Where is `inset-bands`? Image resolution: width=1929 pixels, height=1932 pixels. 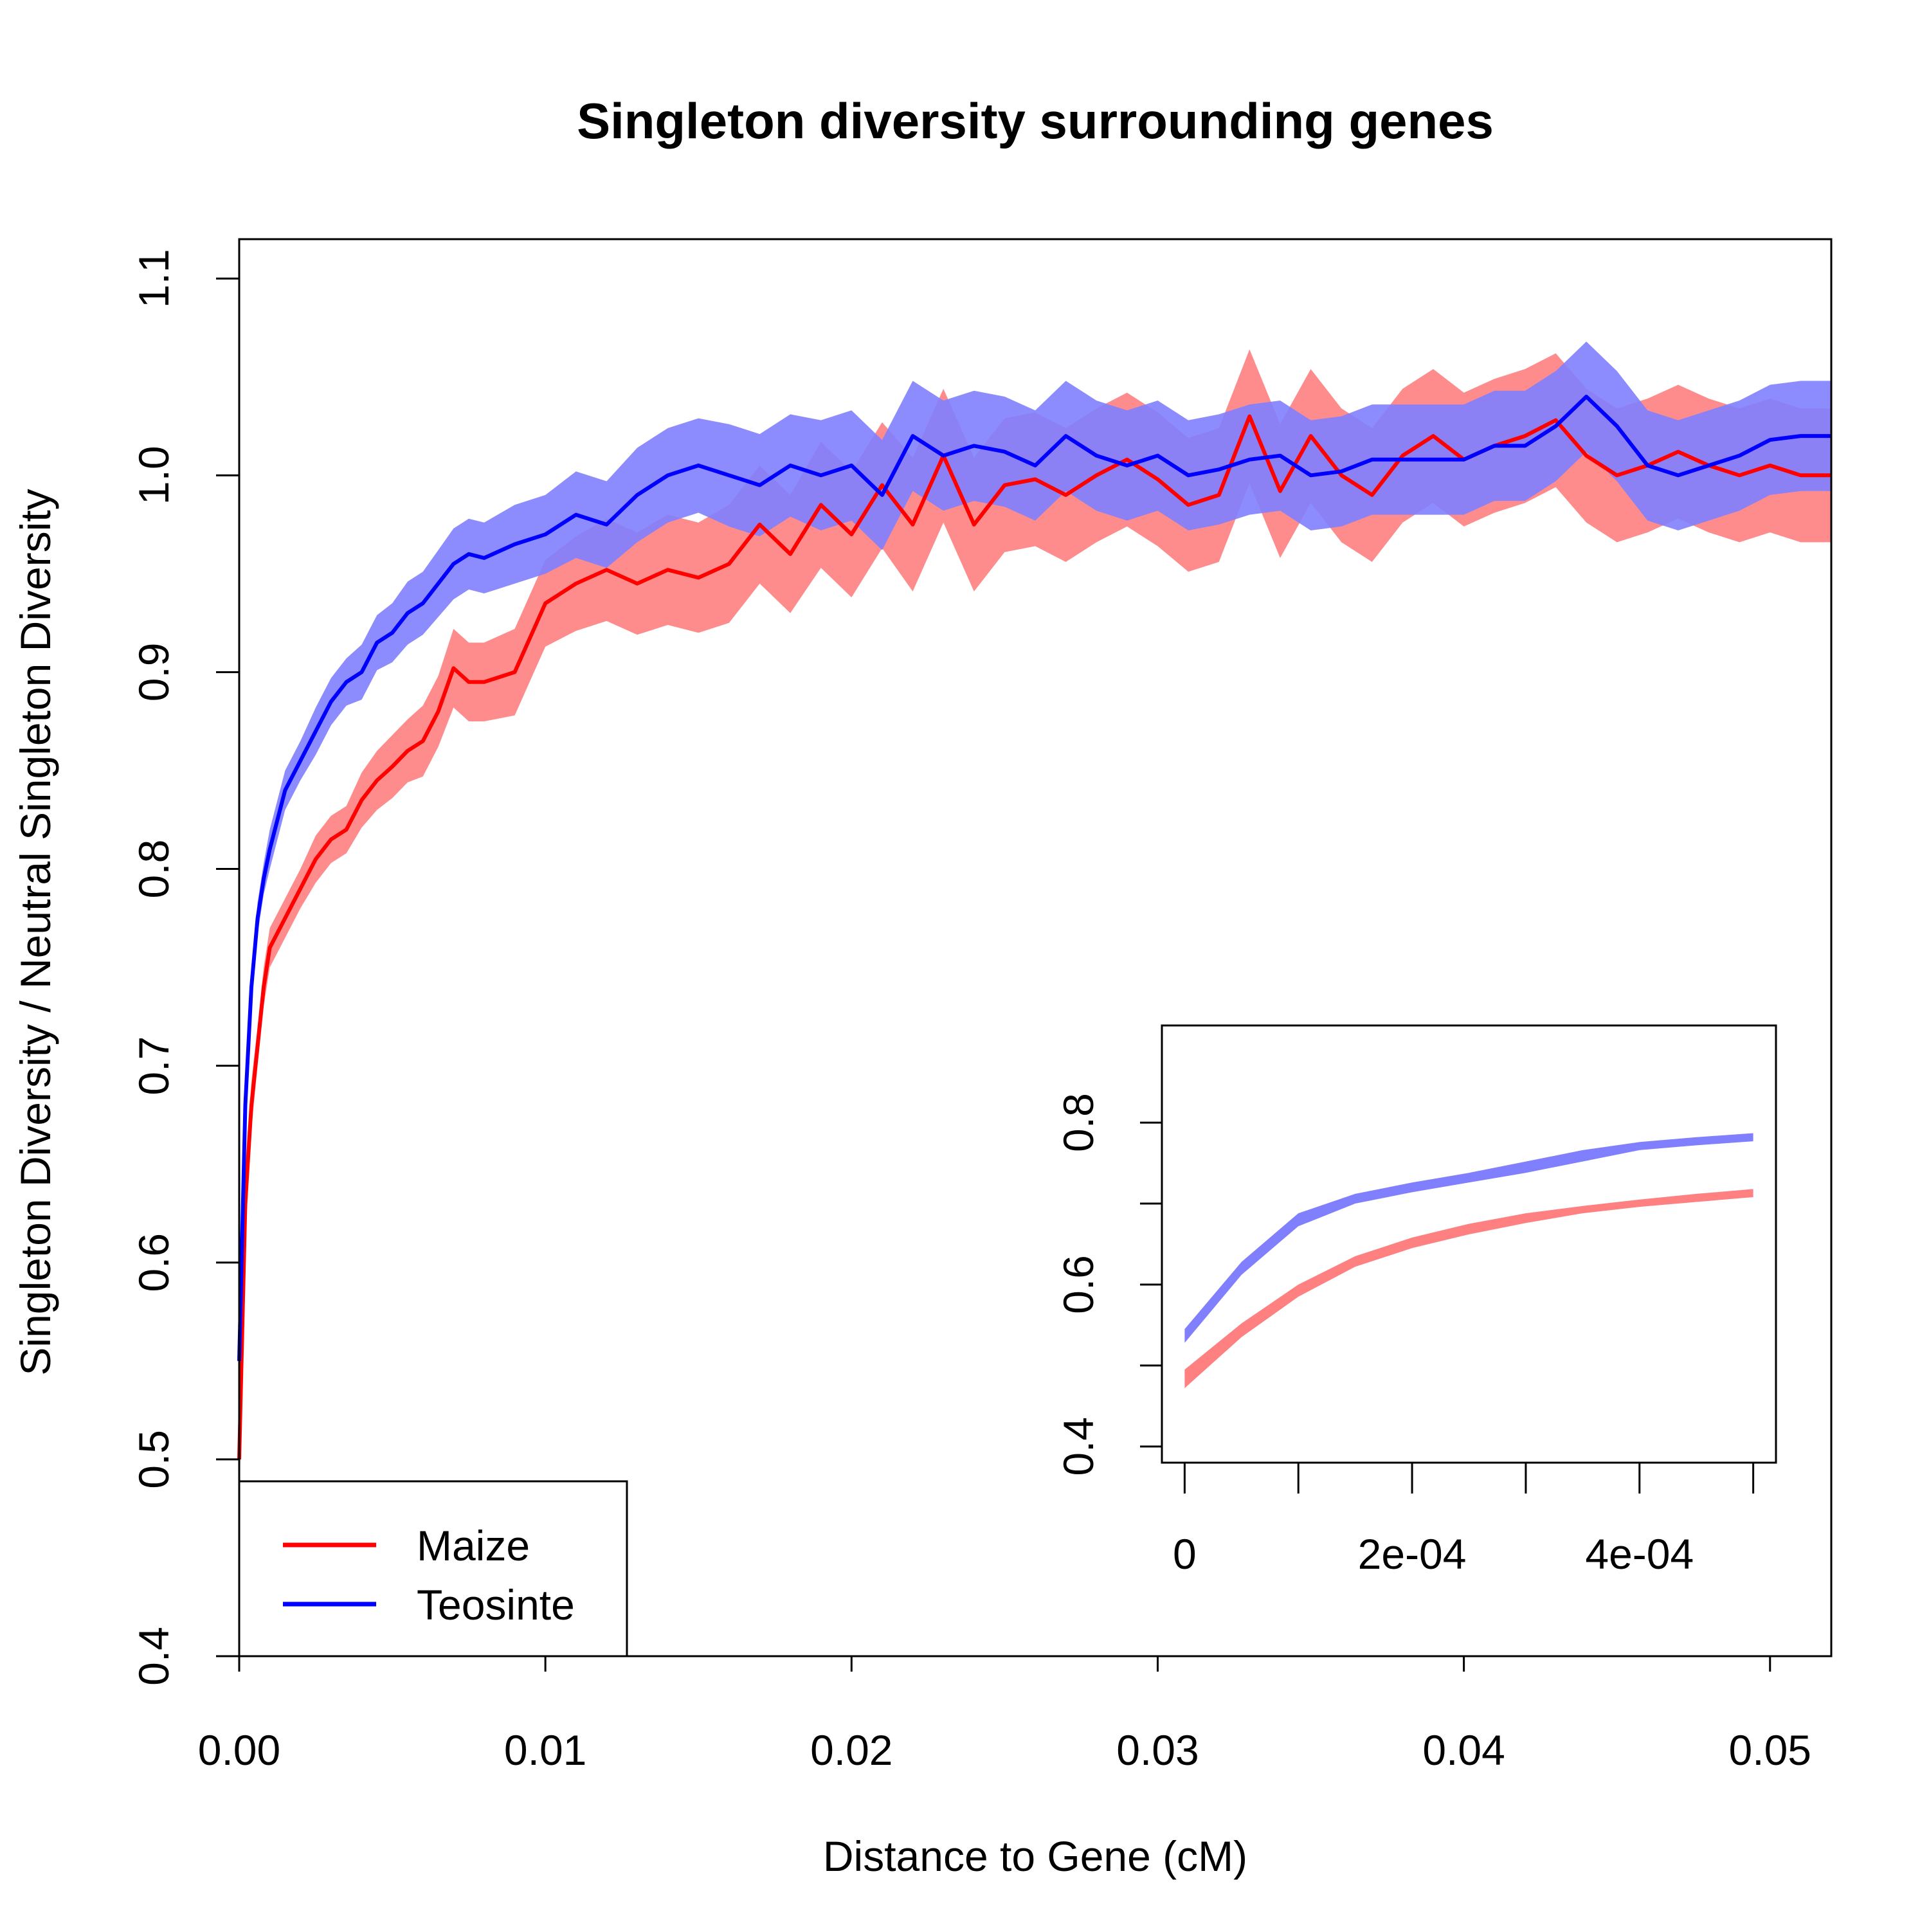 inset-bands is located at coordinates (1468, 1261).